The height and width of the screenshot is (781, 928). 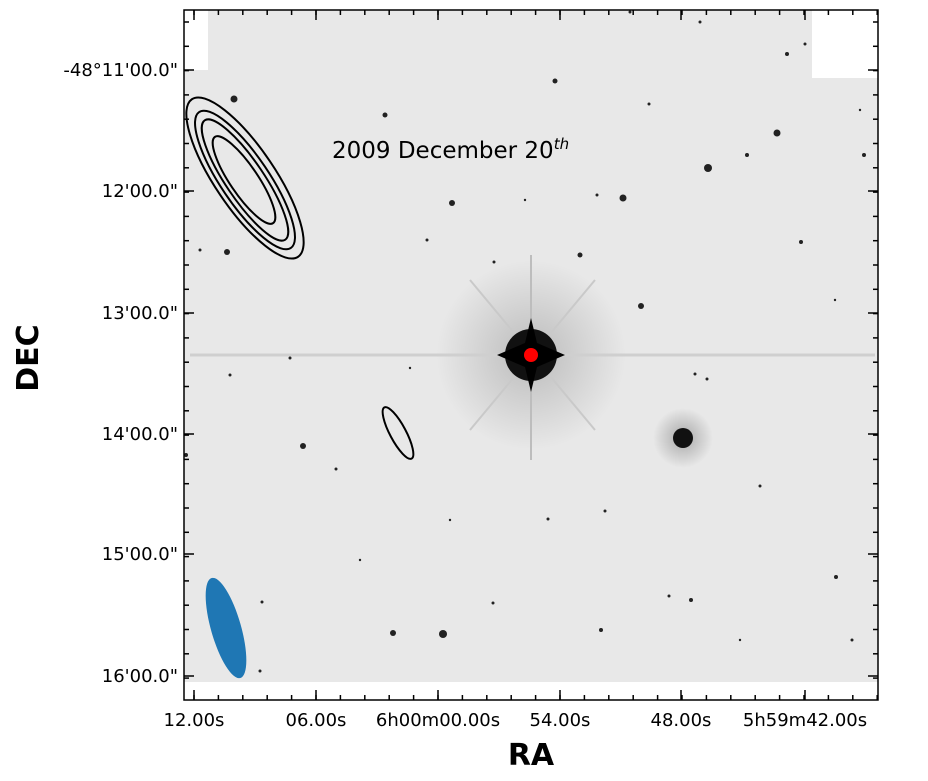 What do you see at coordinates (300, 278) in the screenshot?
I see `radio-contours` at bounding box center [300, 278].